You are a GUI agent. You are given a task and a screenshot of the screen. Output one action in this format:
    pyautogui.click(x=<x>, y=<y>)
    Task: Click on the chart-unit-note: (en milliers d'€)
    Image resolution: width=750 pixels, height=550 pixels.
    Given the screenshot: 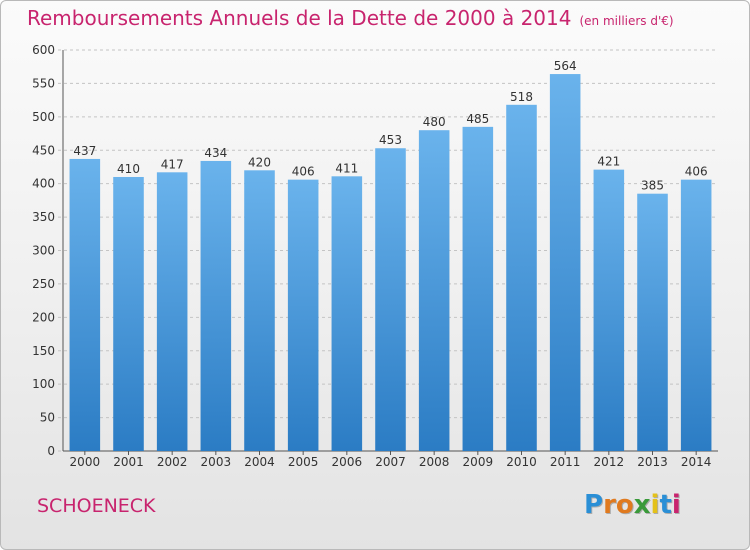 What is the action you would take?
    pyautogui.click(x=626, y=21)
    